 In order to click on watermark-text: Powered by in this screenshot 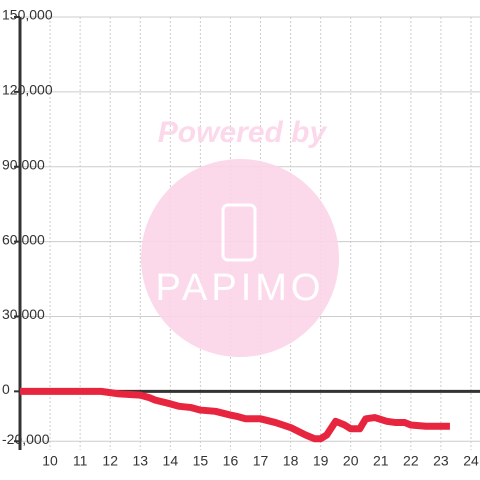, I will do `click(243, 132)`.